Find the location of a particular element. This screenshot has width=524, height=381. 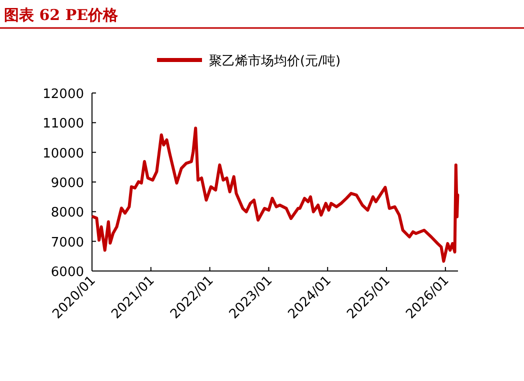

y-tick-label: 8000 is located at coordinates (67, 213).